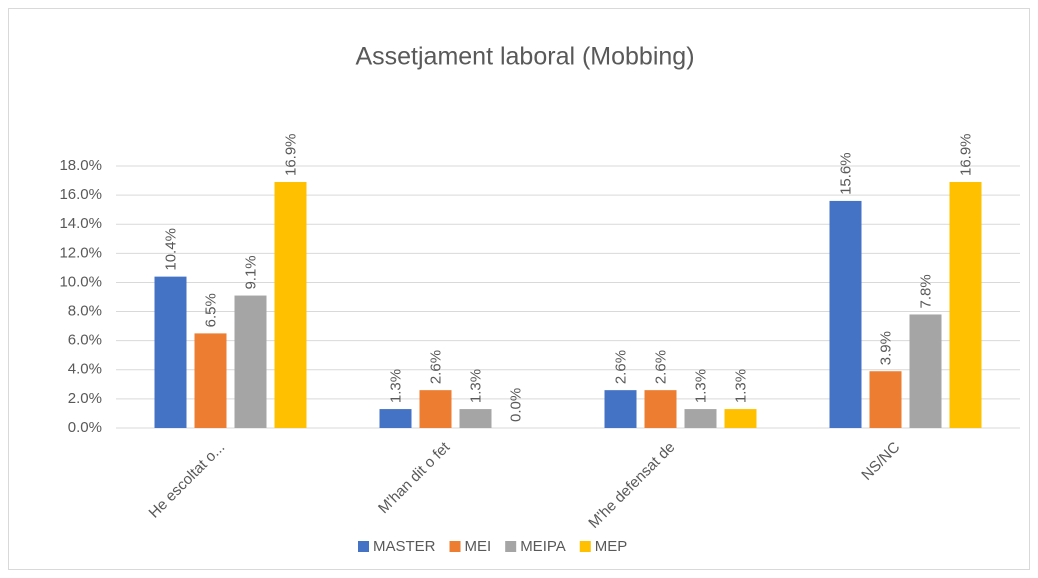 This screenshot has height=578, width=1038. Describe the element at coordinates (85, 311) in the screenshot. I see `y-tick-label: 8.0%` at that location.